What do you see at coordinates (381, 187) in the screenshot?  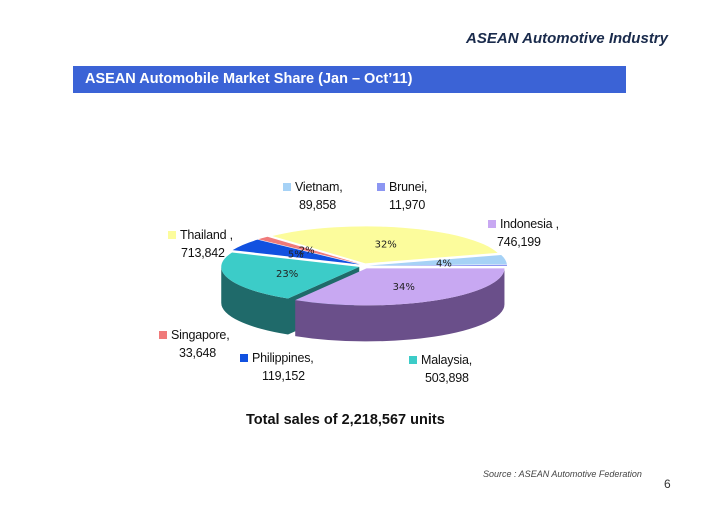 I see `swatch-brunei` at bounding box center [381, 187].